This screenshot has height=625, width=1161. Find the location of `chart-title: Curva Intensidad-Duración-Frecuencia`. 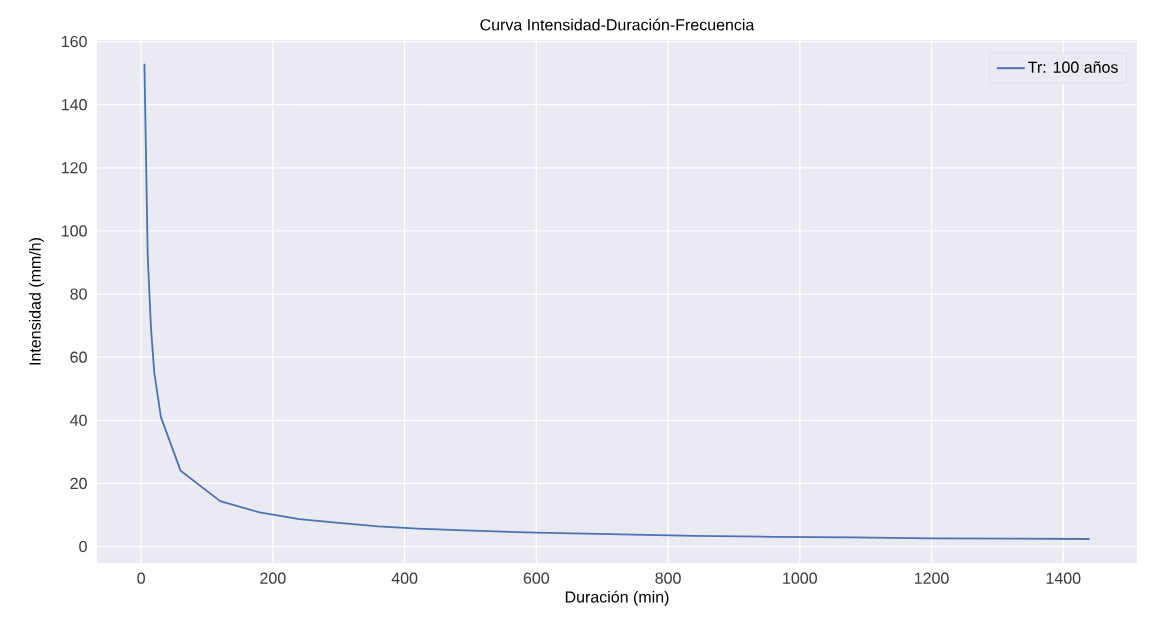

chart-title: Curva Intensidad-Duración-Frecuencia is located at coordinates (617, 24).